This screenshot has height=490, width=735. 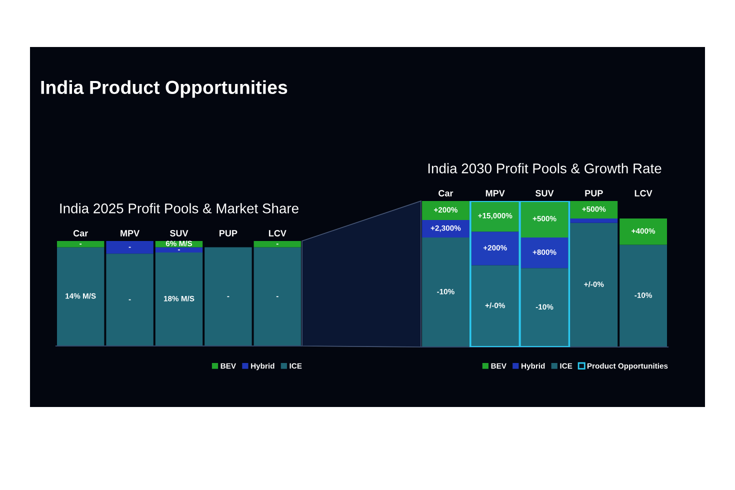 I want to click on chart-subtitle: India 2025 Profit Pools & Market Share, so click(x=179, y=208).